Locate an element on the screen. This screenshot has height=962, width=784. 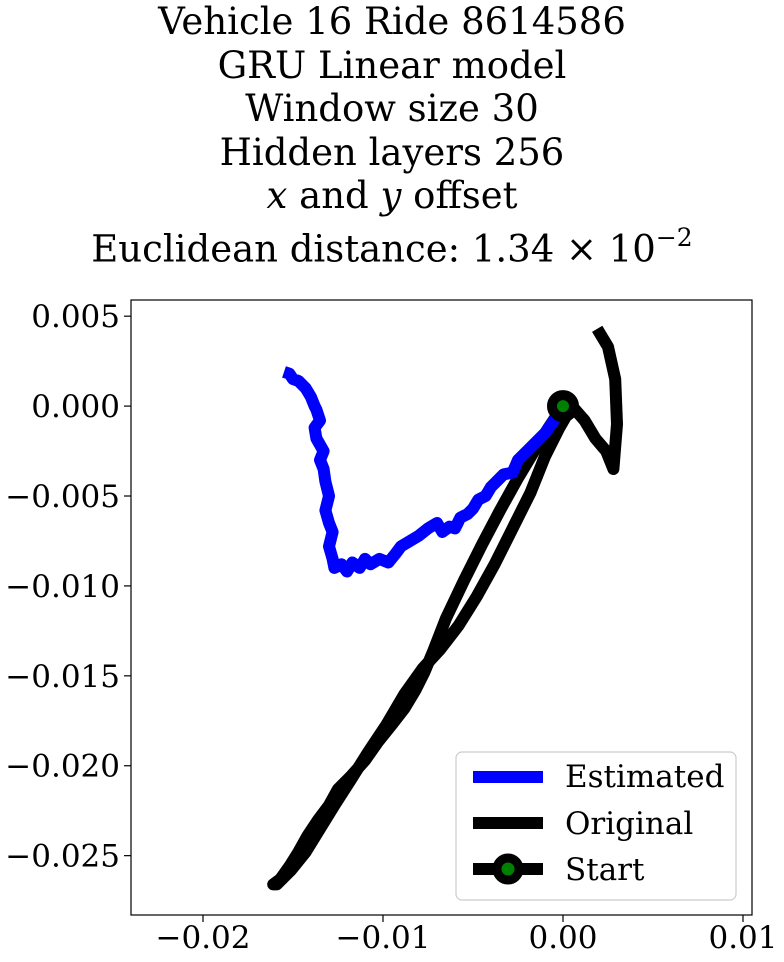
title-line-distance: Euclidean distance: 1.34 × 10−2 is located at coordinates (392, 244).